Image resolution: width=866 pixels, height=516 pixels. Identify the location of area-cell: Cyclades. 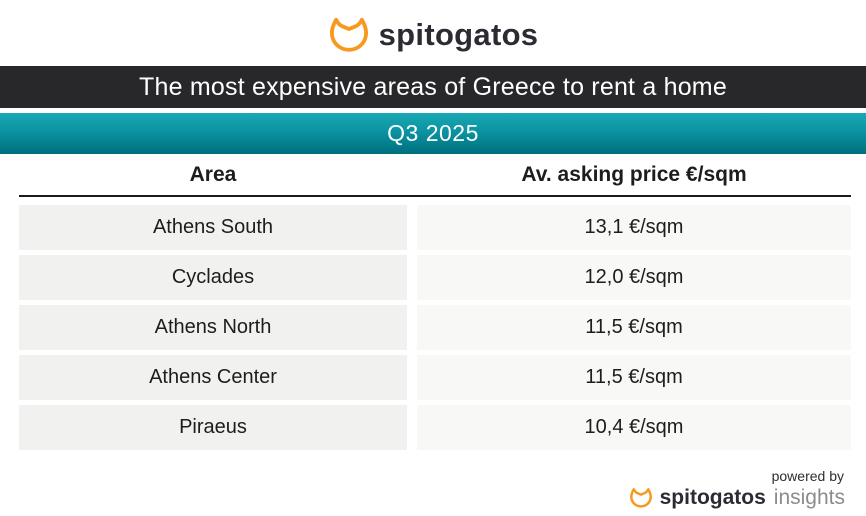
(213, 277).